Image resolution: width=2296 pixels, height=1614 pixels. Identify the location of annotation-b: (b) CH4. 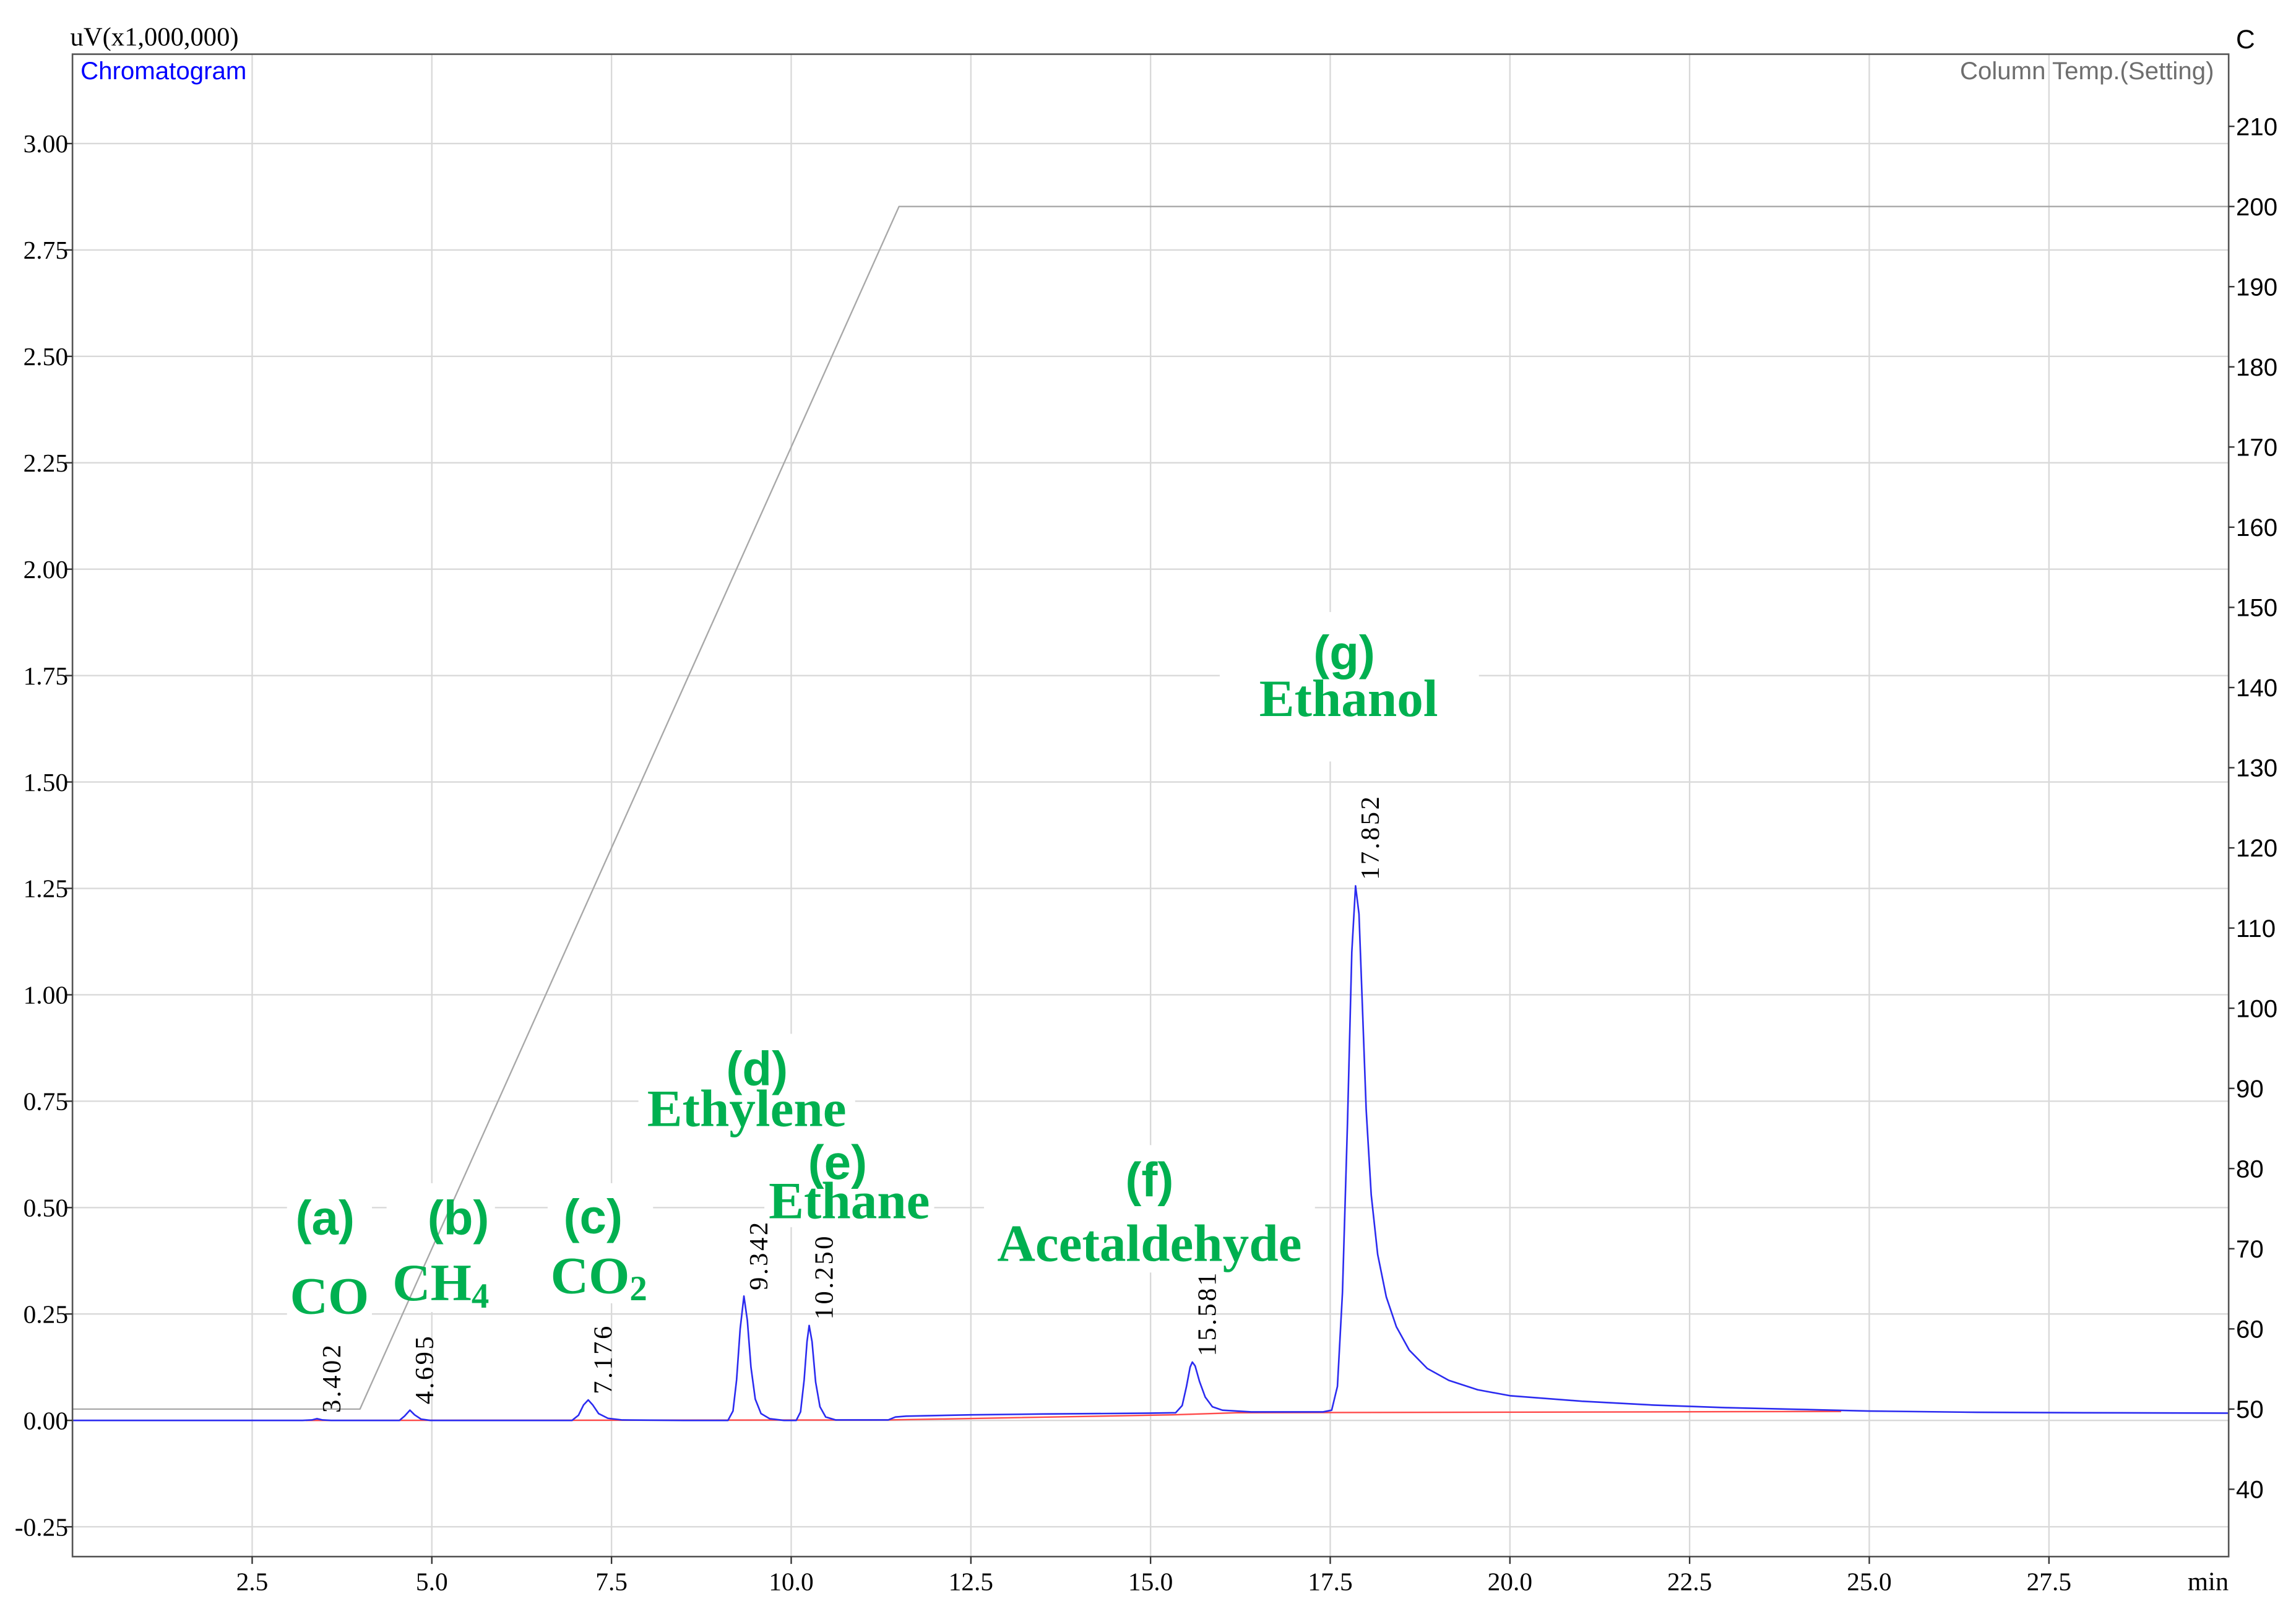
(441, 1253).